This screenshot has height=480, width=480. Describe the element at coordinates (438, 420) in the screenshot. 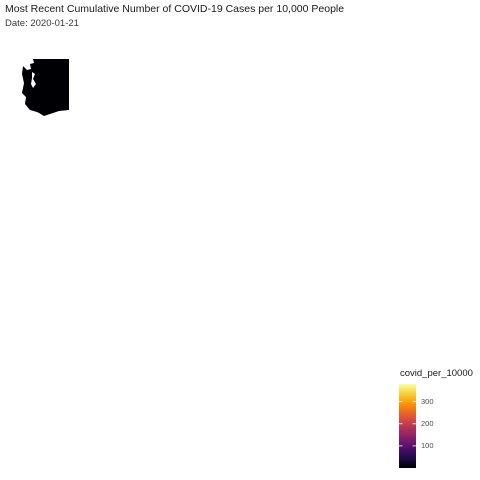

I see `color-legend: covid_per_10000 100 200 300` at that location.